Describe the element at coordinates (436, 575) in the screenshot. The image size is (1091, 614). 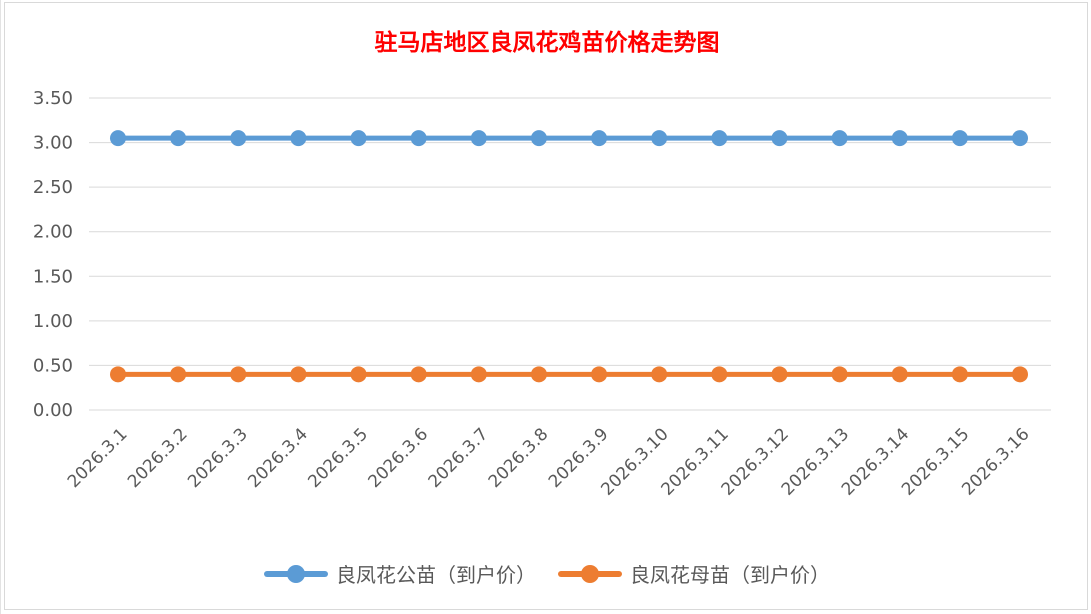
I see `legend-label-male: 良凤花公苗（到户价）` at that location.